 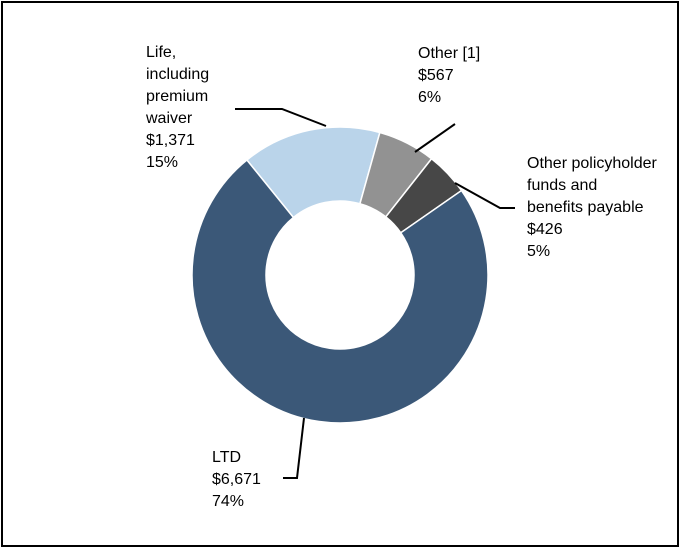 I want to click on data-label-other: Other [1] $567 6%, so click(x=449, y=76).